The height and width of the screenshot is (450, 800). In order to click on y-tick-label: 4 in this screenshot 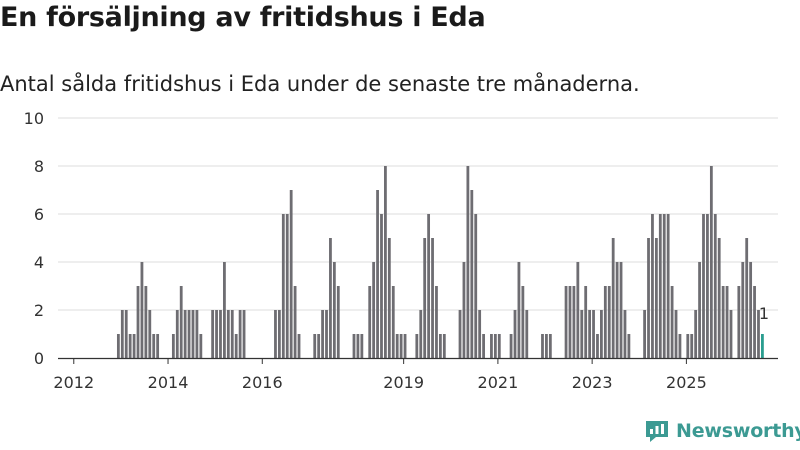, I will do `click(39, 262)`.